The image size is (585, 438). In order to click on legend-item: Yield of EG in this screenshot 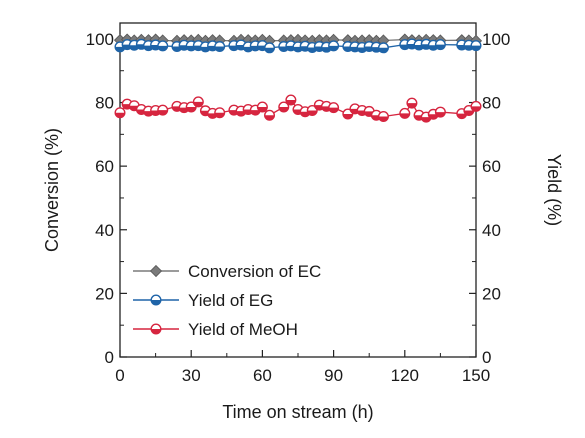, I will do `click(203, 300)`.